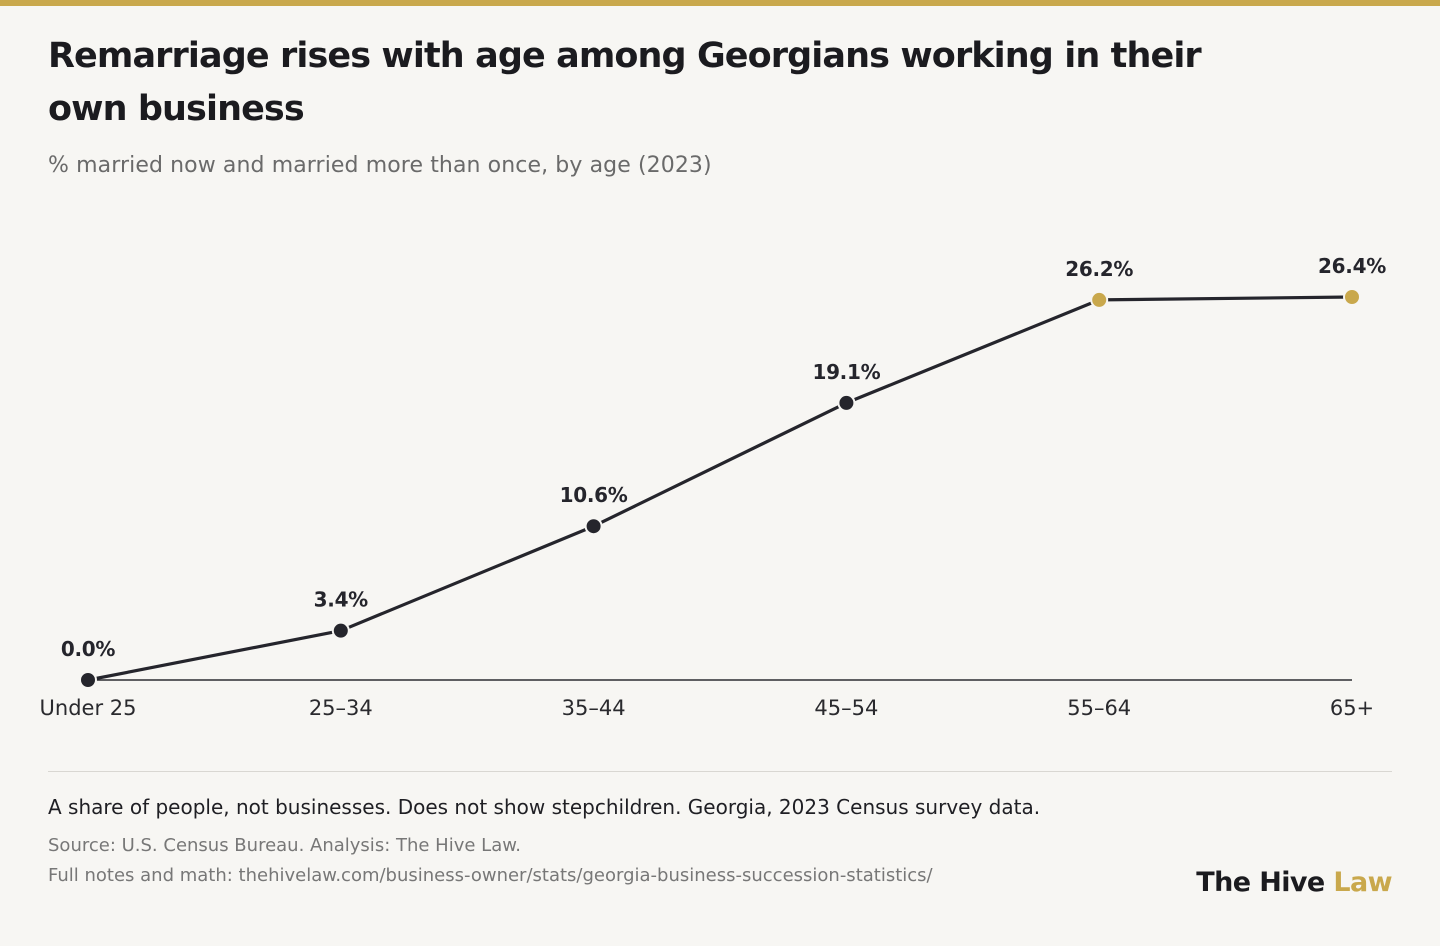 The image size is (1440, 946). Describe the element at coordinates (1352, 266) in the screenshot. I see `data-label: 26.4%` at that location.